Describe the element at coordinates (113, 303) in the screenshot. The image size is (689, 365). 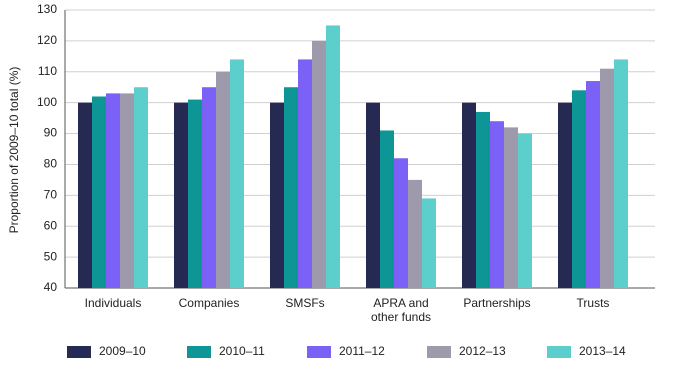
I see `x-tick-label: Individuals` at that location.